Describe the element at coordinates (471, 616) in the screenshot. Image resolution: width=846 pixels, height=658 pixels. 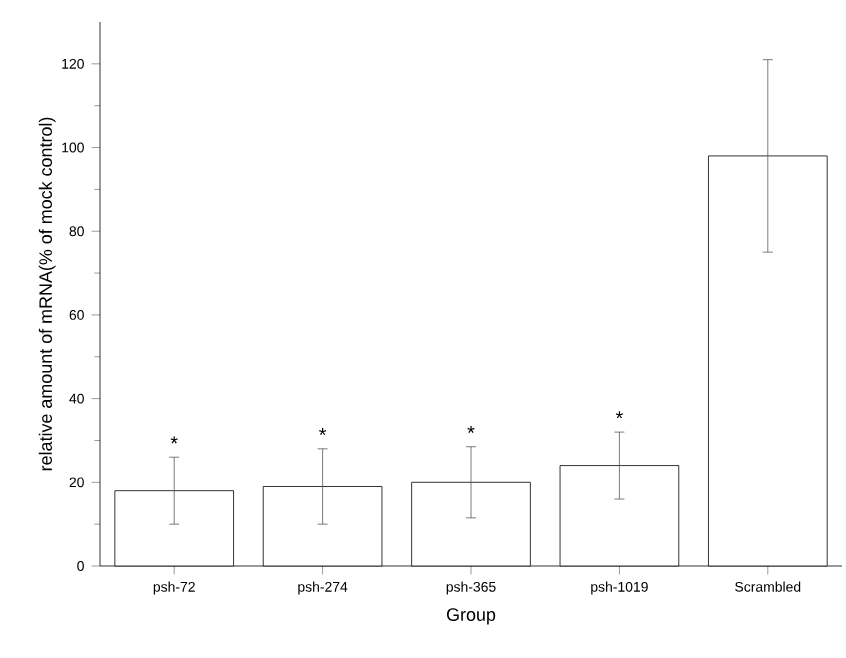
I see `x-axis-title: Group` at that location.